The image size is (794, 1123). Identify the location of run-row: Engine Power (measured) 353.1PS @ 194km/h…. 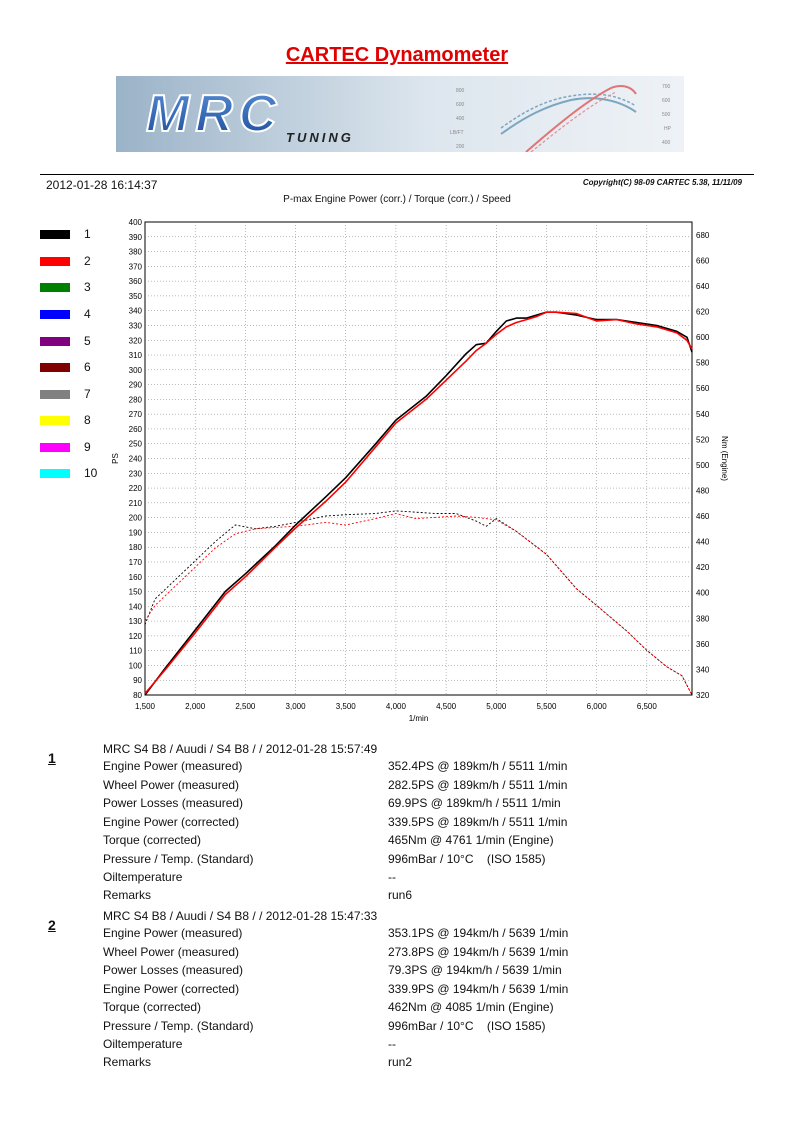
(413, 935).